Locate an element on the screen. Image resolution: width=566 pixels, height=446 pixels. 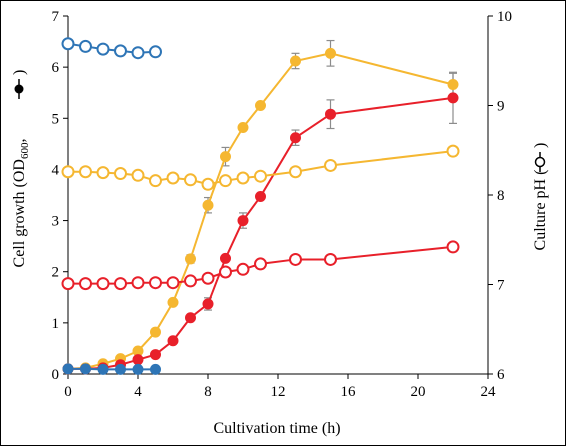
x-tick-label: 0 is located at coordinates (68, 392).